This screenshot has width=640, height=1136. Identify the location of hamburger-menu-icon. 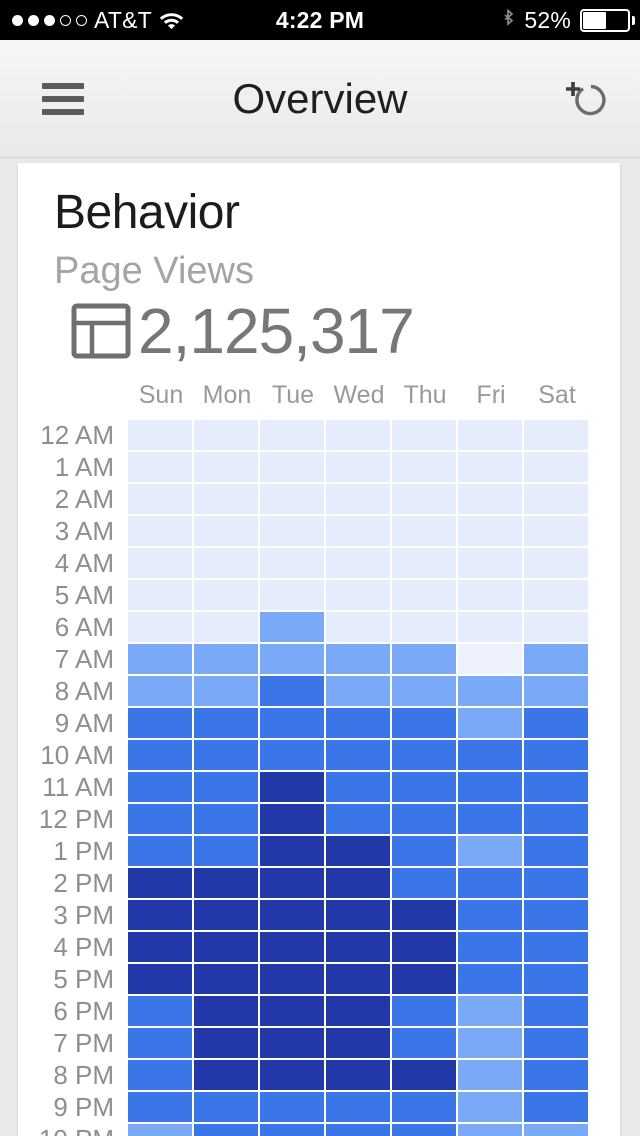
(63, 98).